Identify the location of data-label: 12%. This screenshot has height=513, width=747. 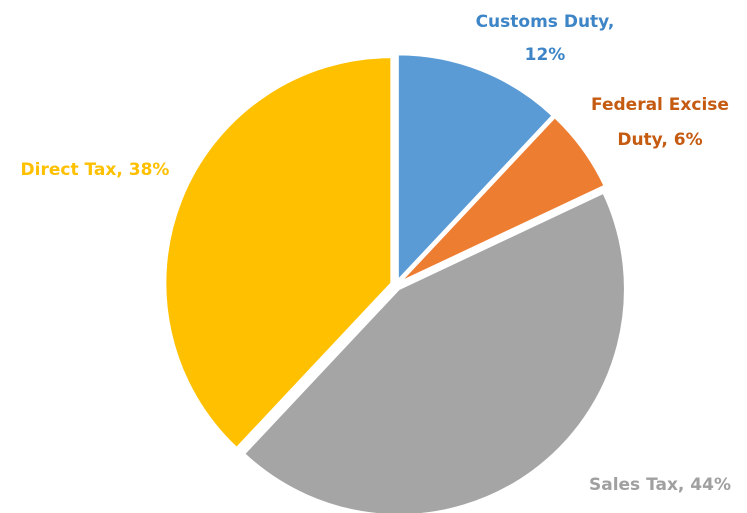
(545, 55).